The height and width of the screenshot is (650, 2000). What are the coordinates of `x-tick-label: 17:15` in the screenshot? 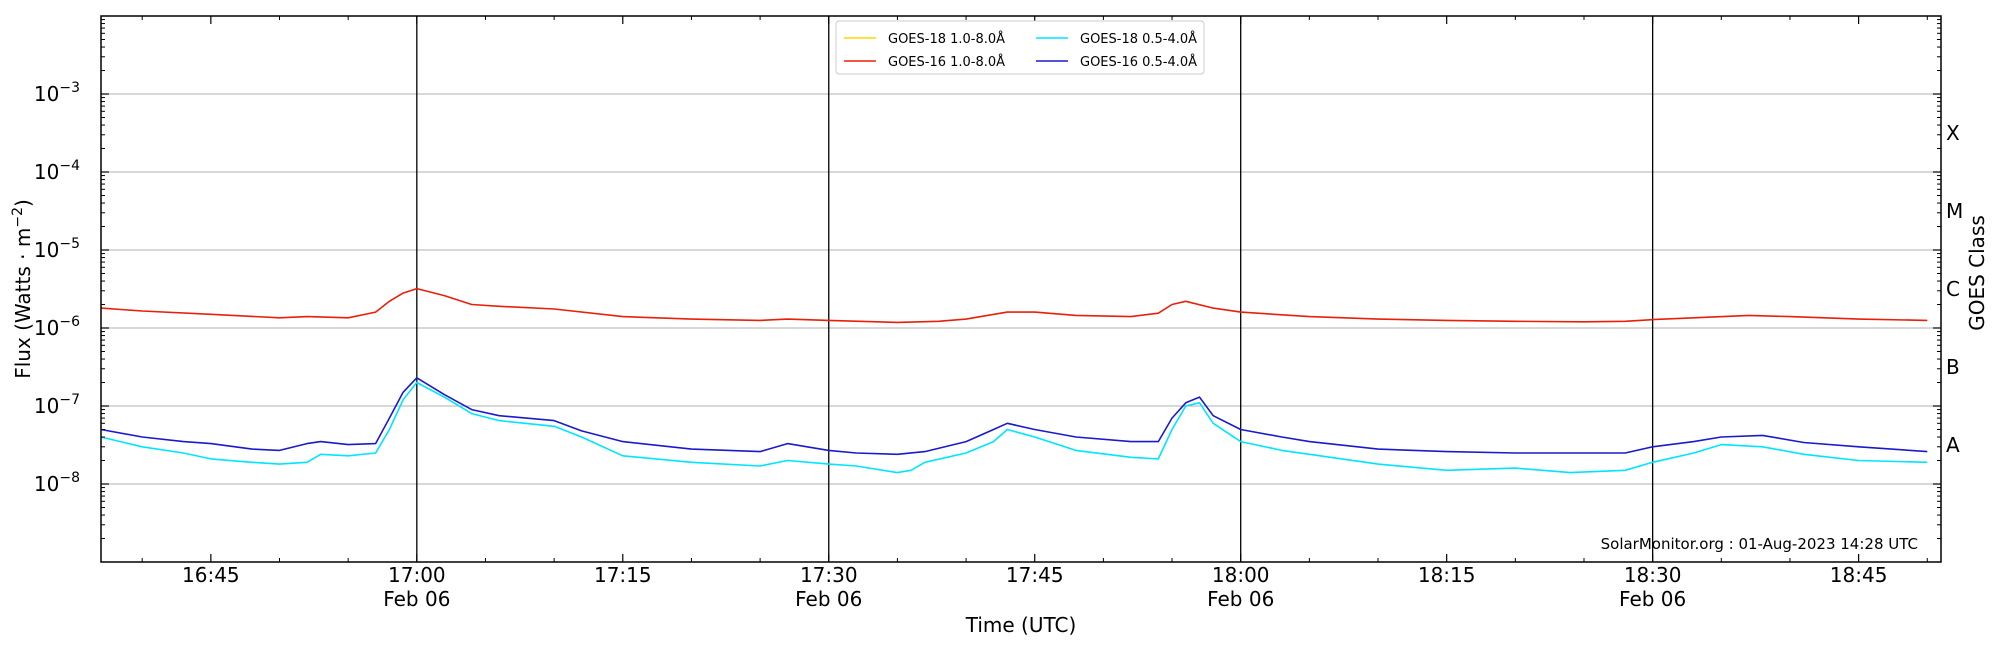 It's located at (623, 575).